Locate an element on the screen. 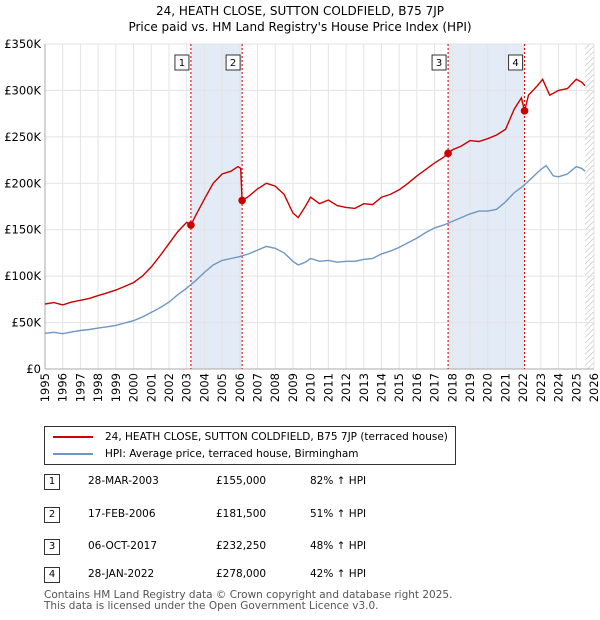 The height and width of the screenshot is (620, 600). transaction-price: £155,000 is located at coordinates (241, 481).